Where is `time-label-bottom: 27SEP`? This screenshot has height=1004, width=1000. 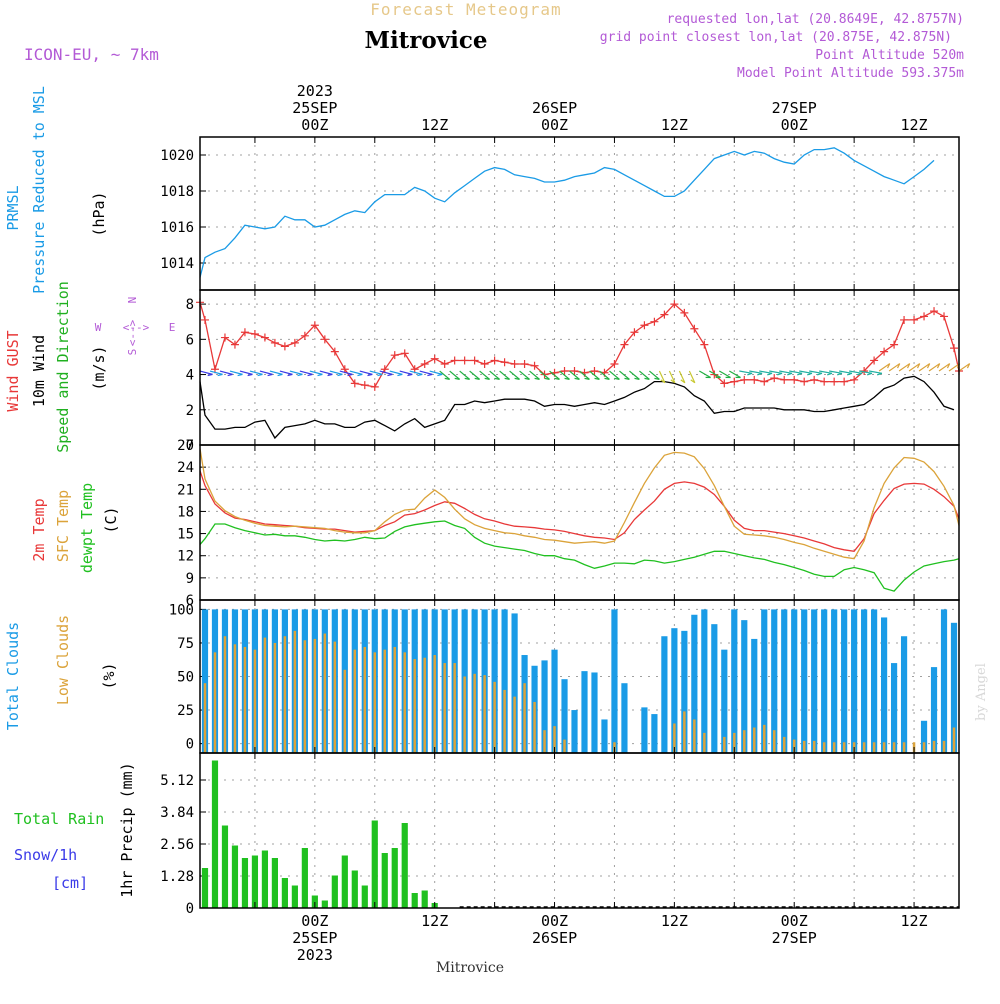
time-label-bottom: 27SEP is located at coordinates (794, 938).